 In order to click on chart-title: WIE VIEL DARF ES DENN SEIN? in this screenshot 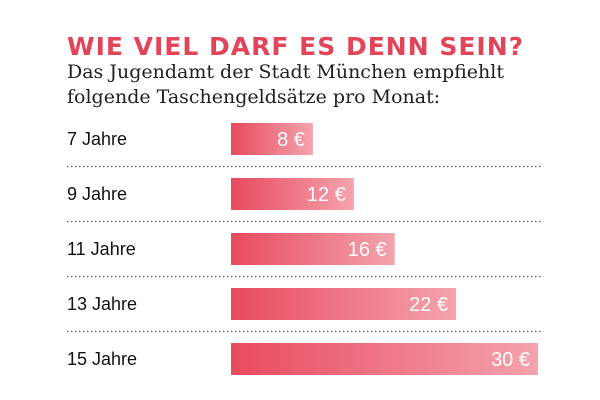, I will do `click(296, 46)`.